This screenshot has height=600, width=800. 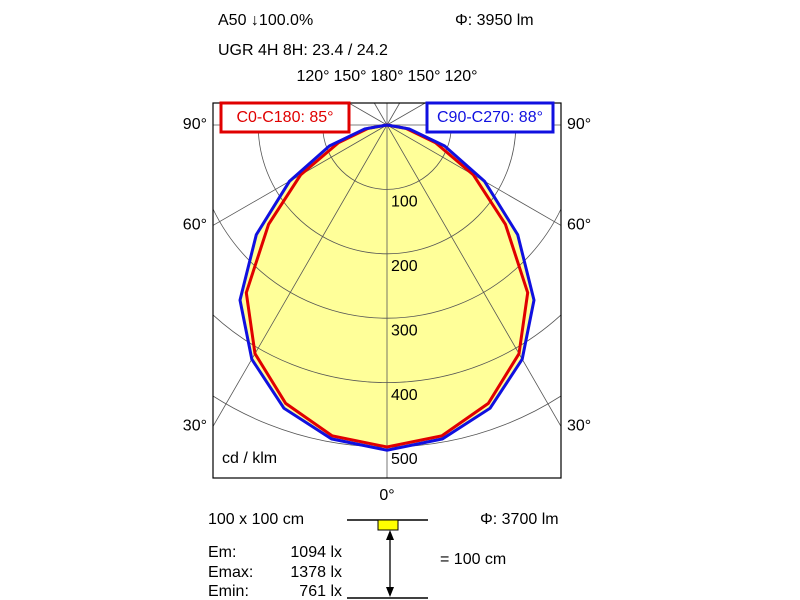 What do you see at coordinates (386, 76) in the screenshot?
I see `angle-tick-label: 180°` at bounding box center [386, 76].